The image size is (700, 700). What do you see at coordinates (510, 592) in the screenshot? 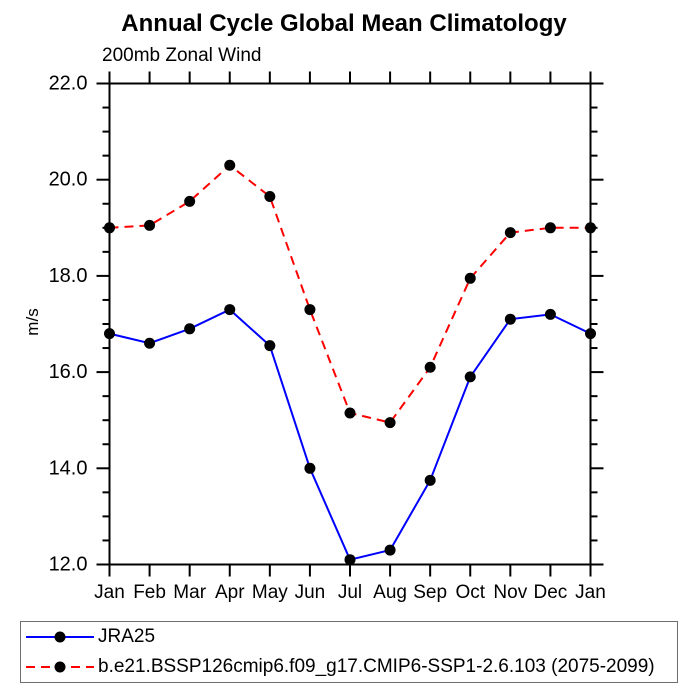
I see `x-tick-label: Nov` at bounding box center [510, 592].